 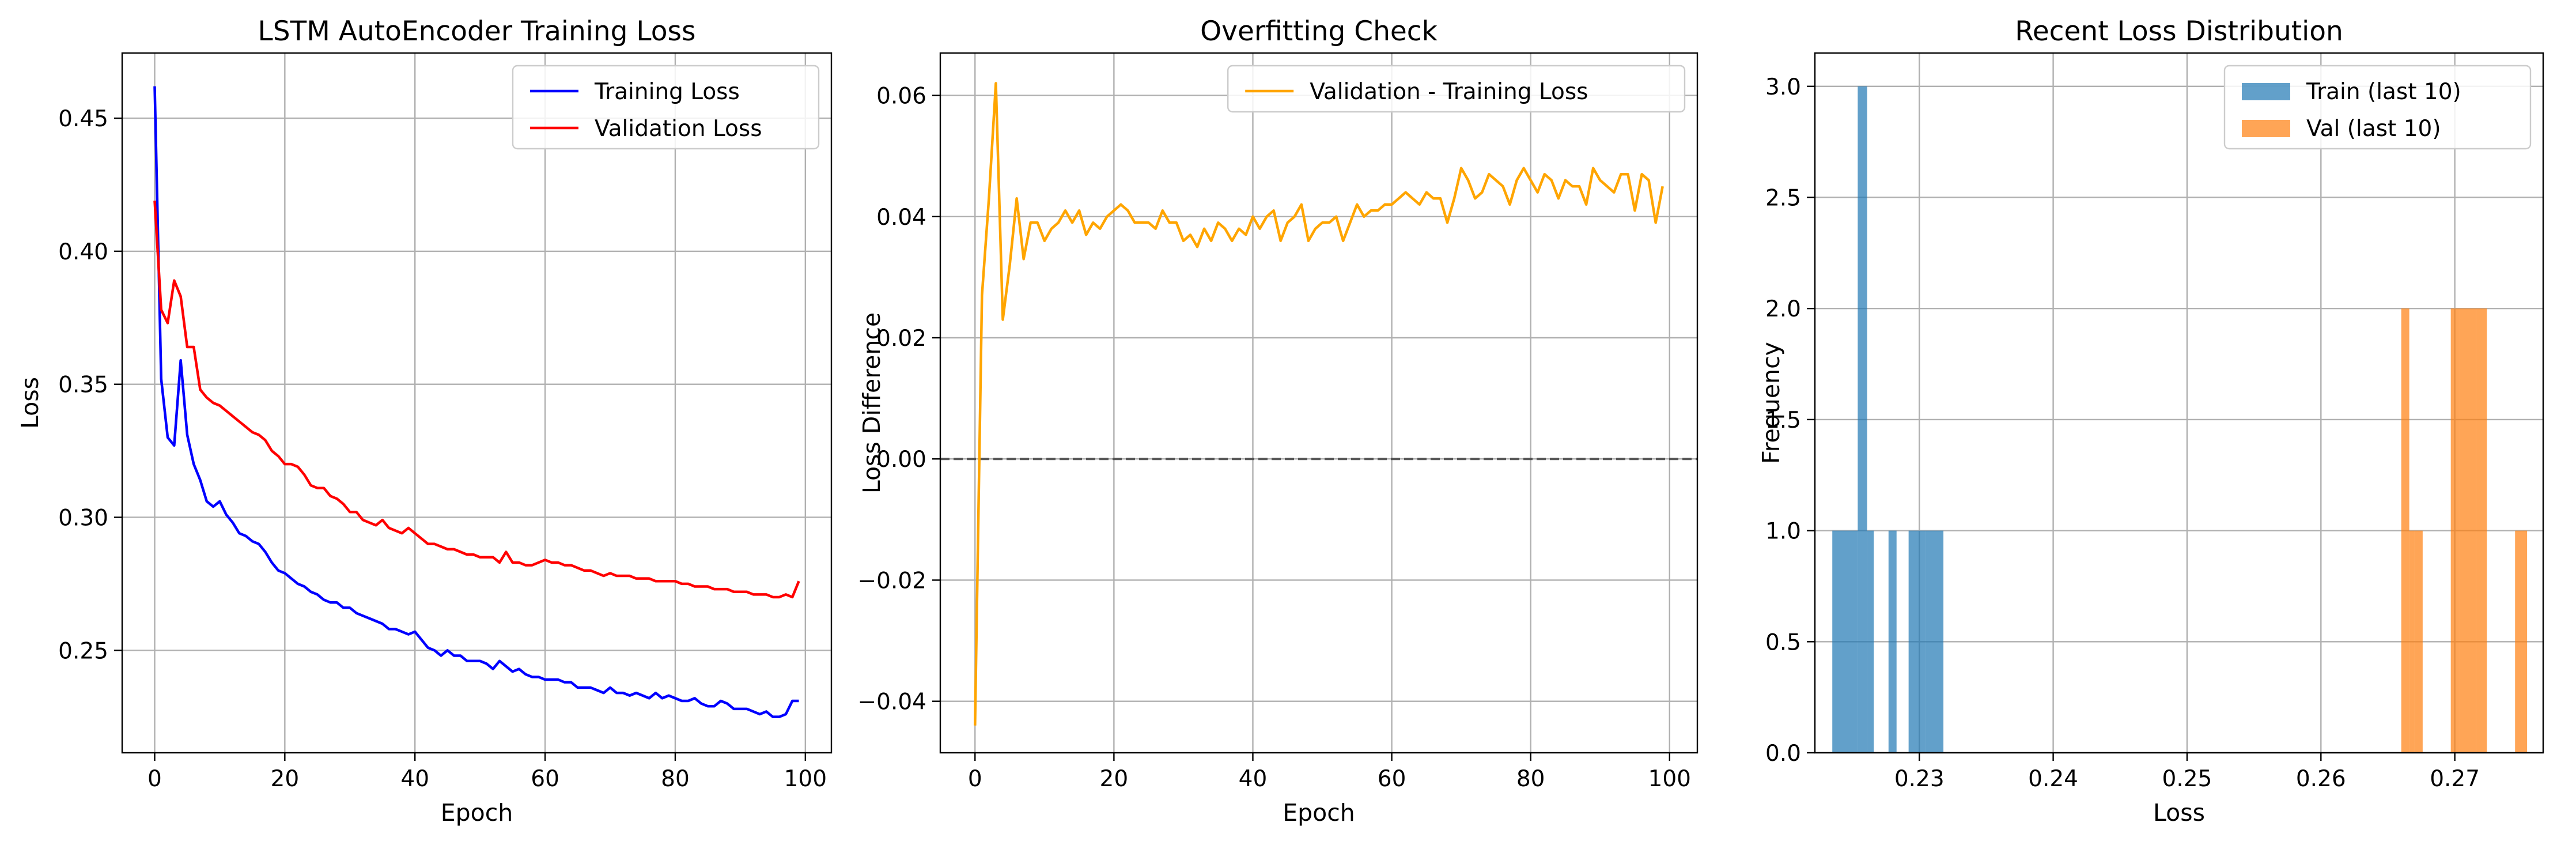 What do you see at coordinates (901, 339) in the screenshot?
I see `y-tick-label: 0.02` at bounding box center [901, 339].